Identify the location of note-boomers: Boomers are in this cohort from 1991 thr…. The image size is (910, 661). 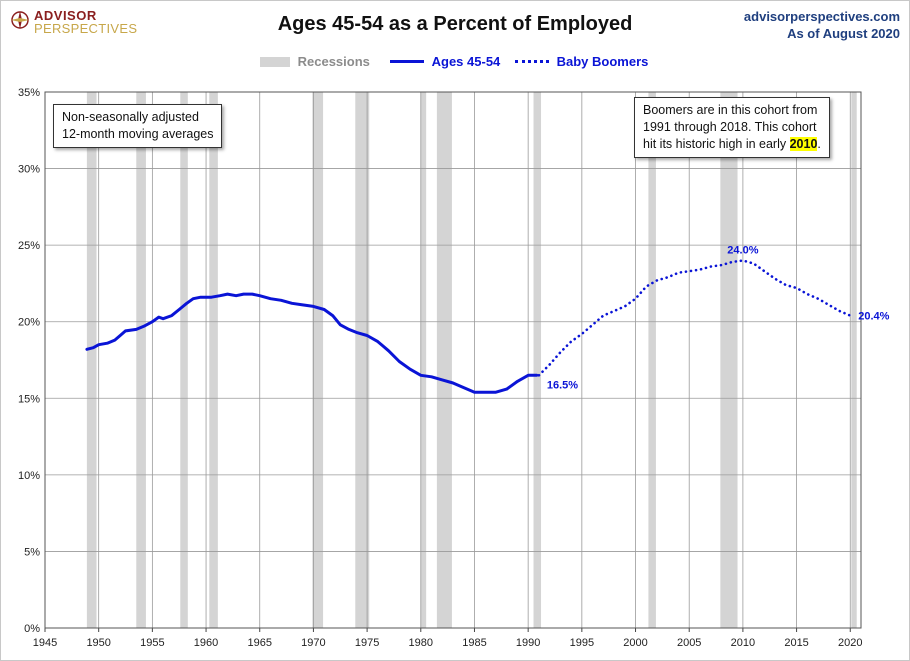
(732, 127).